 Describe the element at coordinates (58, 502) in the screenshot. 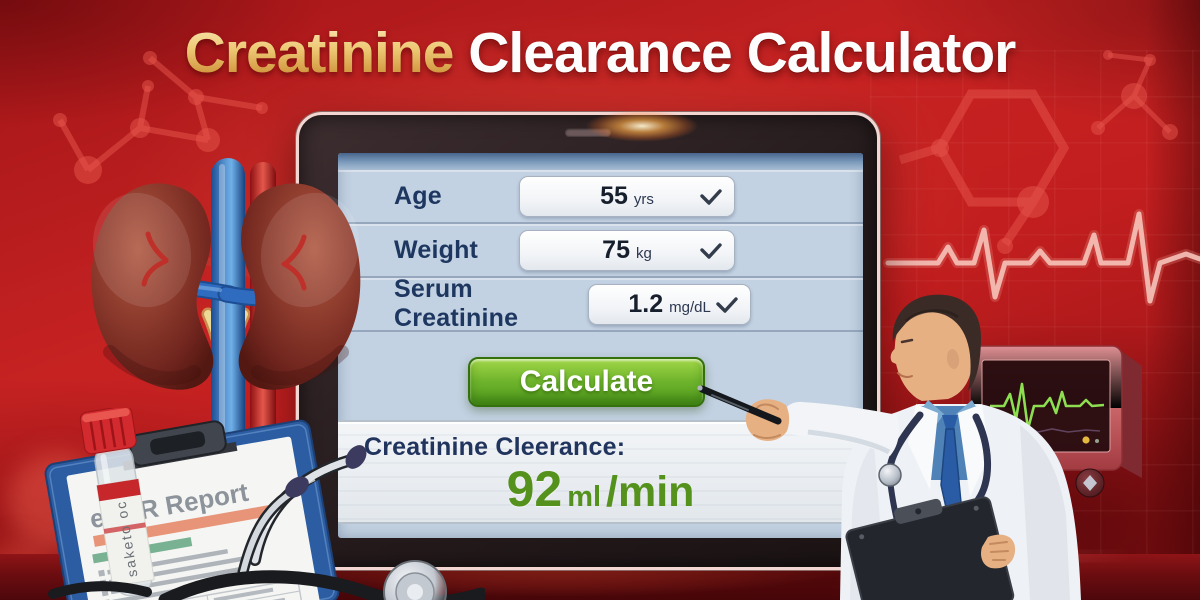

I see `bokeh-light` at that location.